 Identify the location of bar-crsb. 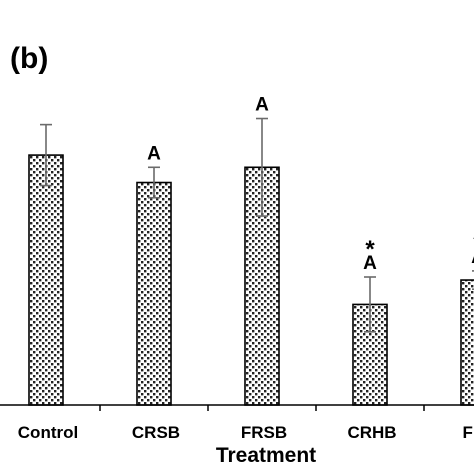
(154, 293).